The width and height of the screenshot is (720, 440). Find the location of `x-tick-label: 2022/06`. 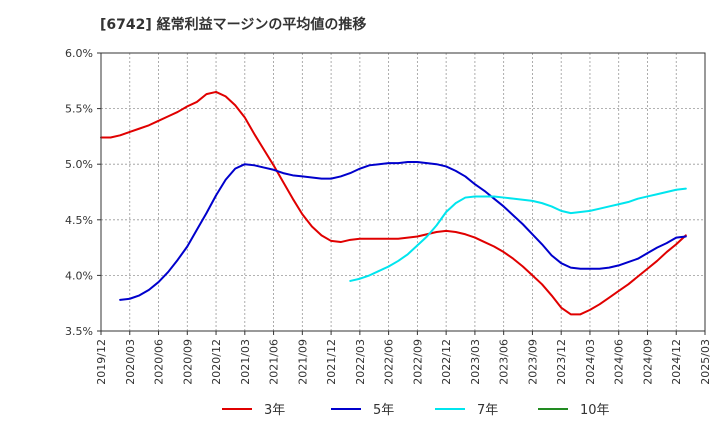

x-tick-label: 2022/06 is located at coordinates (389, 362).